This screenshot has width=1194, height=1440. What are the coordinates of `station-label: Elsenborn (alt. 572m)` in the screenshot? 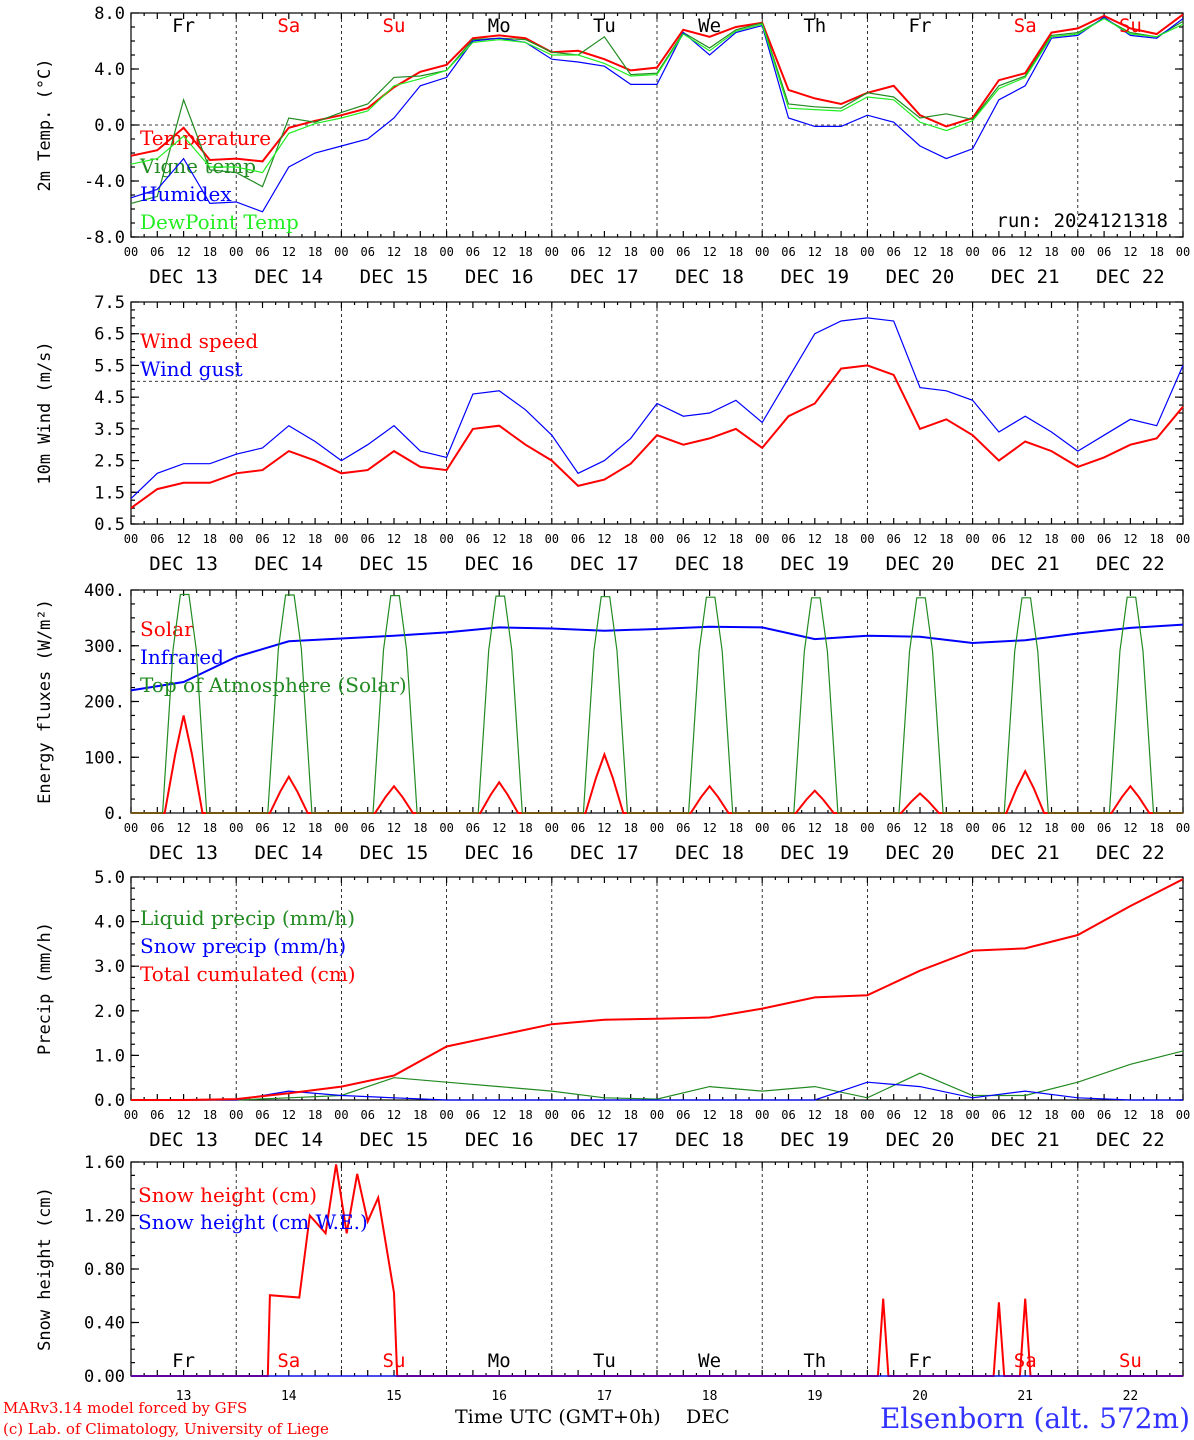 It's located at (1035, 1418).